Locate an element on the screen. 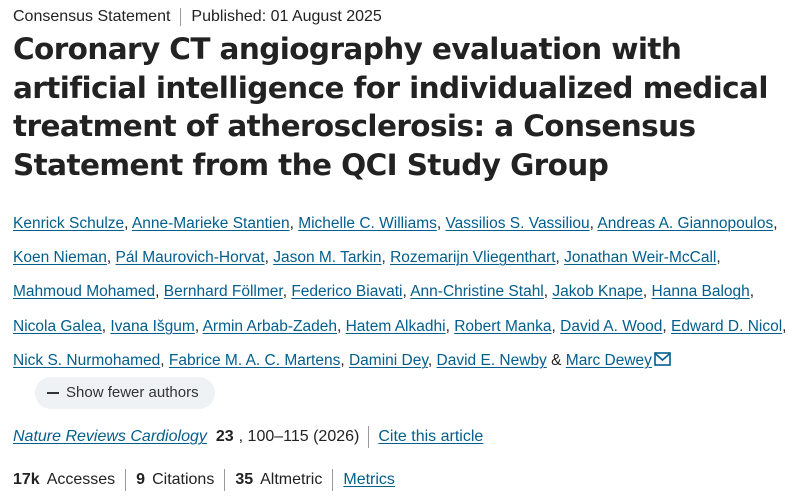 The height and width of the screenshot is (498, 800). author-link: David E. Newby is located at coordinates (491, 360).